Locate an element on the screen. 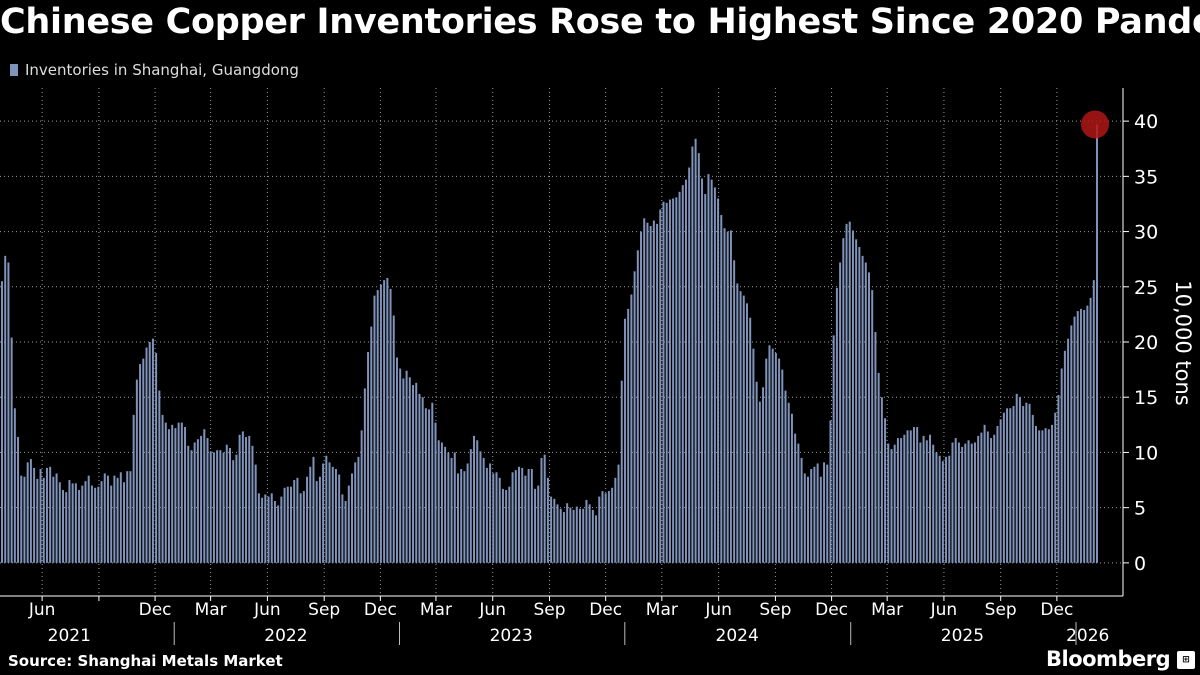 This screenshot has height=675, width=1200. bloomberg-logo: Bloomberg is located at coordinates (1108, 659).